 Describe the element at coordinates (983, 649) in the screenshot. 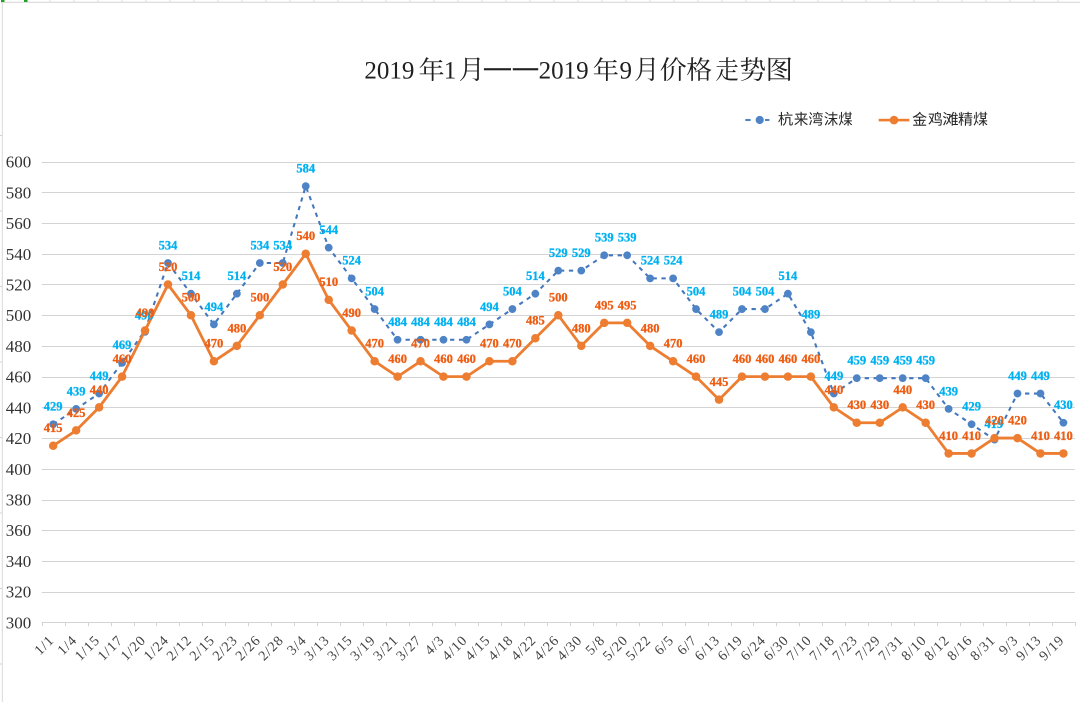

I see `svg-text: 8/31` at that location.